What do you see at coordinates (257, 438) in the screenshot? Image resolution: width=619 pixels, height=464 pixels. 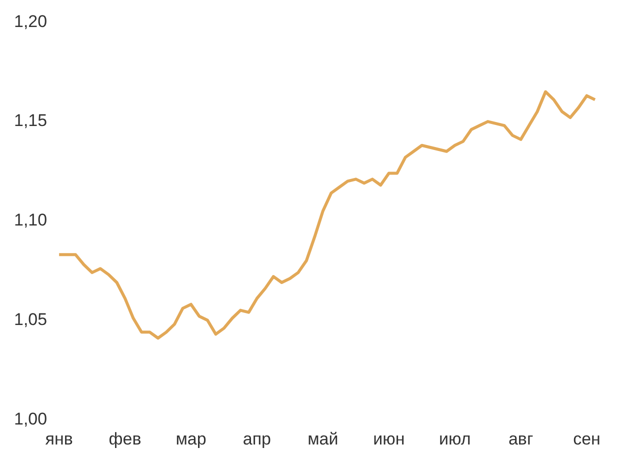 I see `x-tick-label: апр` at bounding box center [257, 438].